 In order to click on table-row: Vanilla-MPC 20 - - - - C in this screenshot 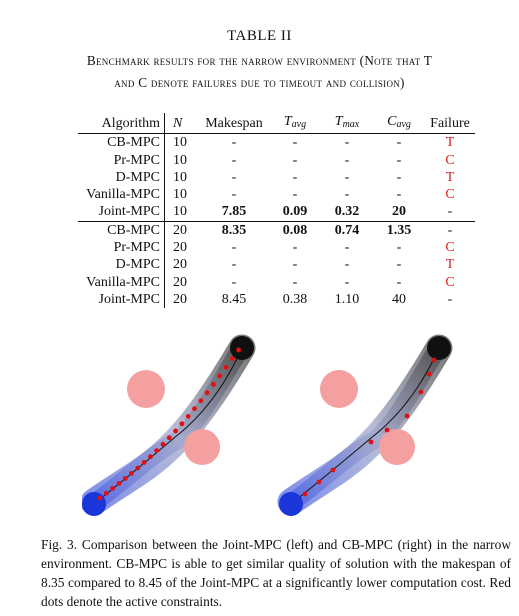, I will do `click(276, 282)`.